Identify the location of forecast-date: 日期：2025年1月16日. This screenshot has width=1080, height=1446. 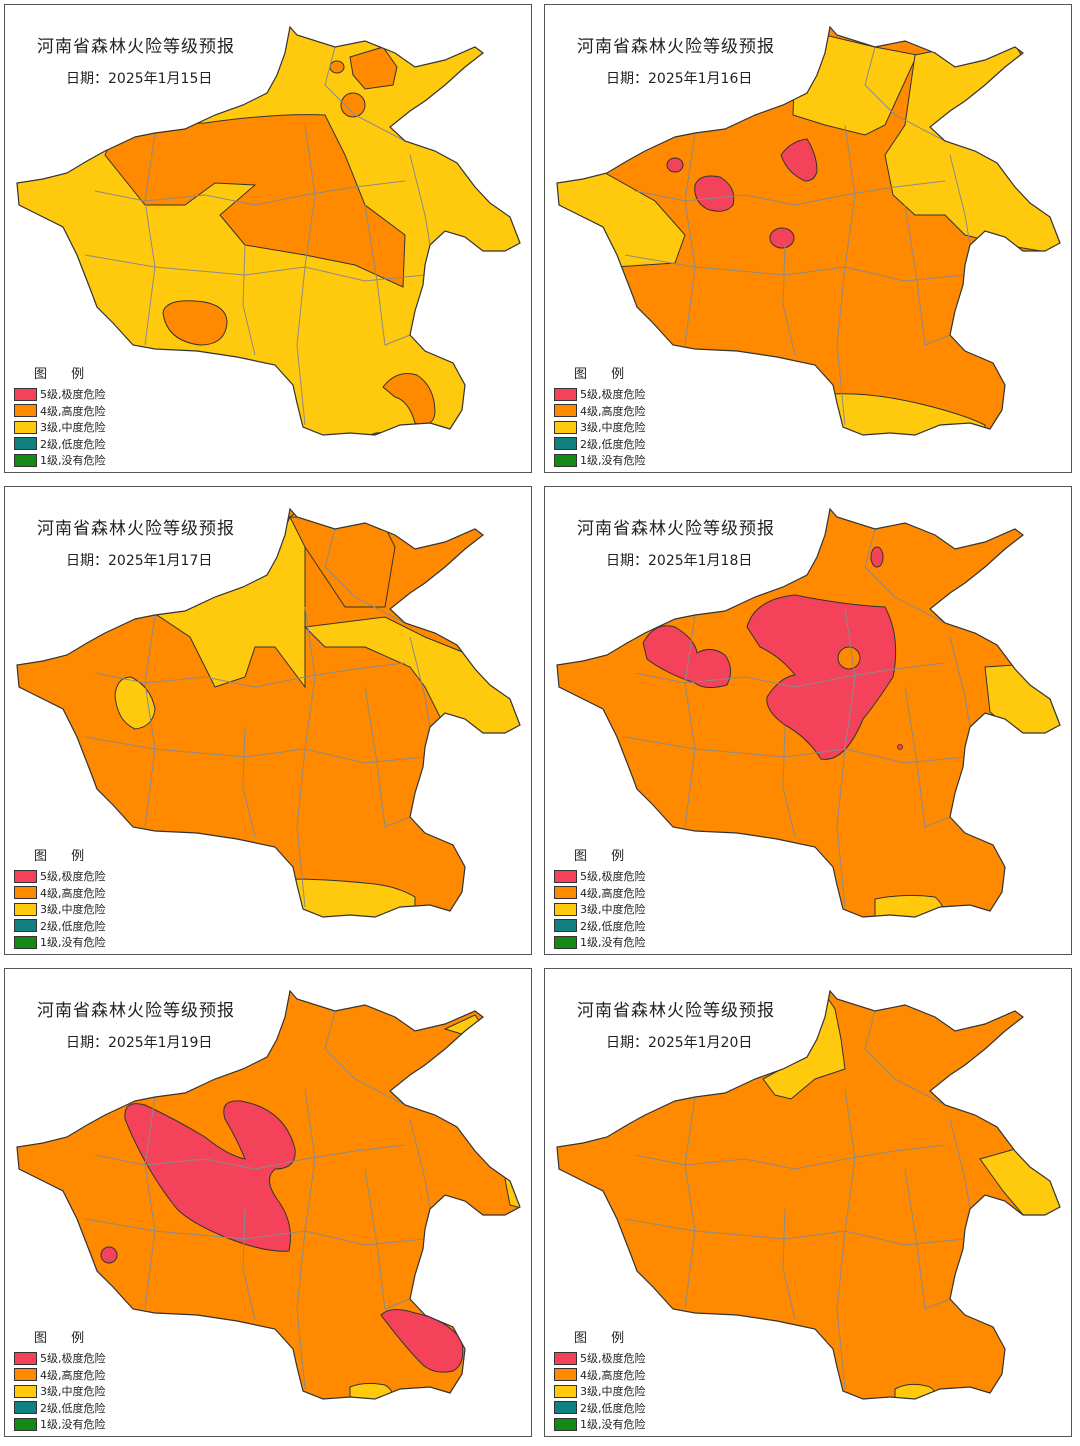
(679, 79).